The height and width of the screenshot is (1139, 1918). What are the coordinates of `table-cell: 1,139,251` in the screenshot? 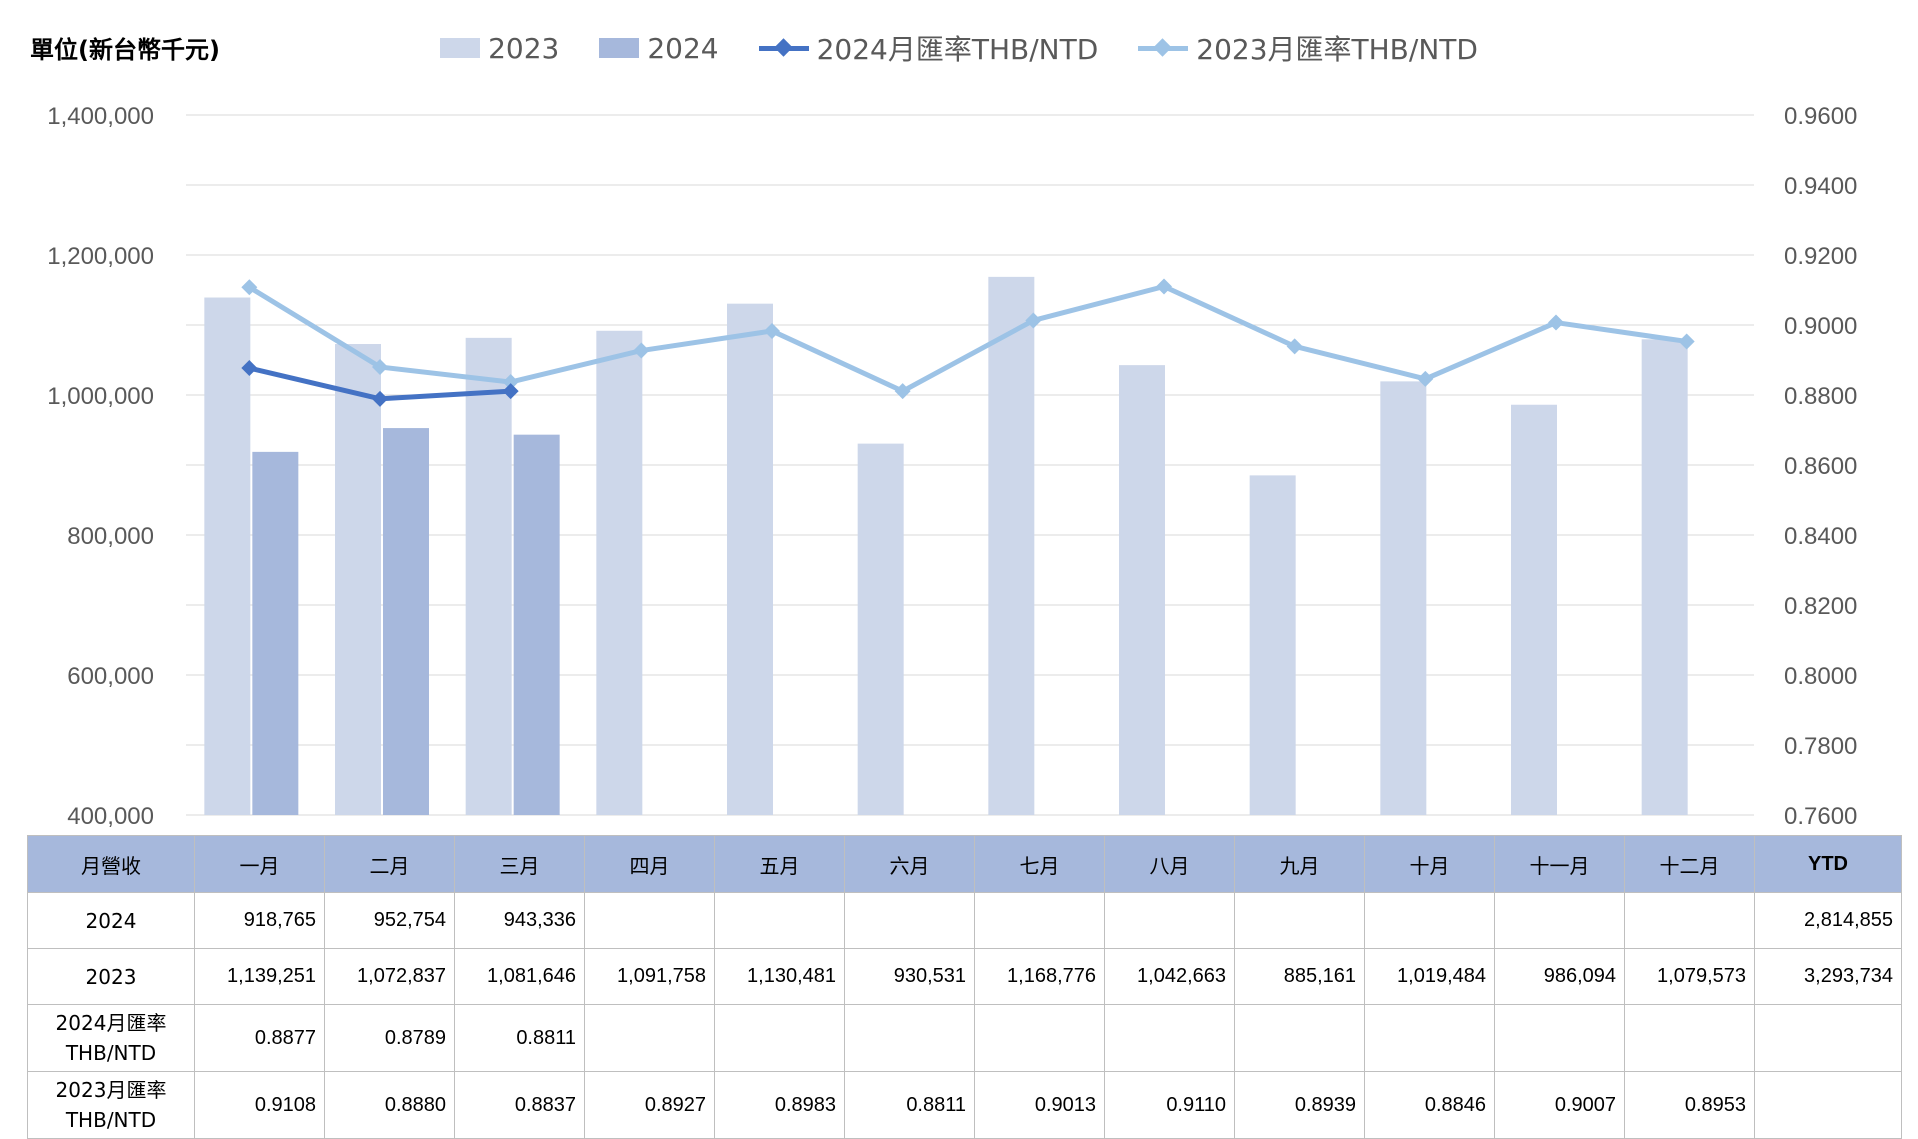 It's located at (259, 976).